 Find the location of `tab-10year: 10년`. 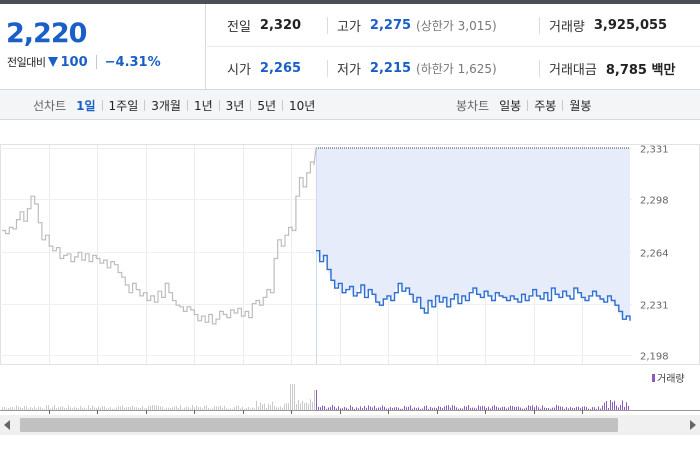

tab-10year: 10년 is located at coordinates (302, 105).